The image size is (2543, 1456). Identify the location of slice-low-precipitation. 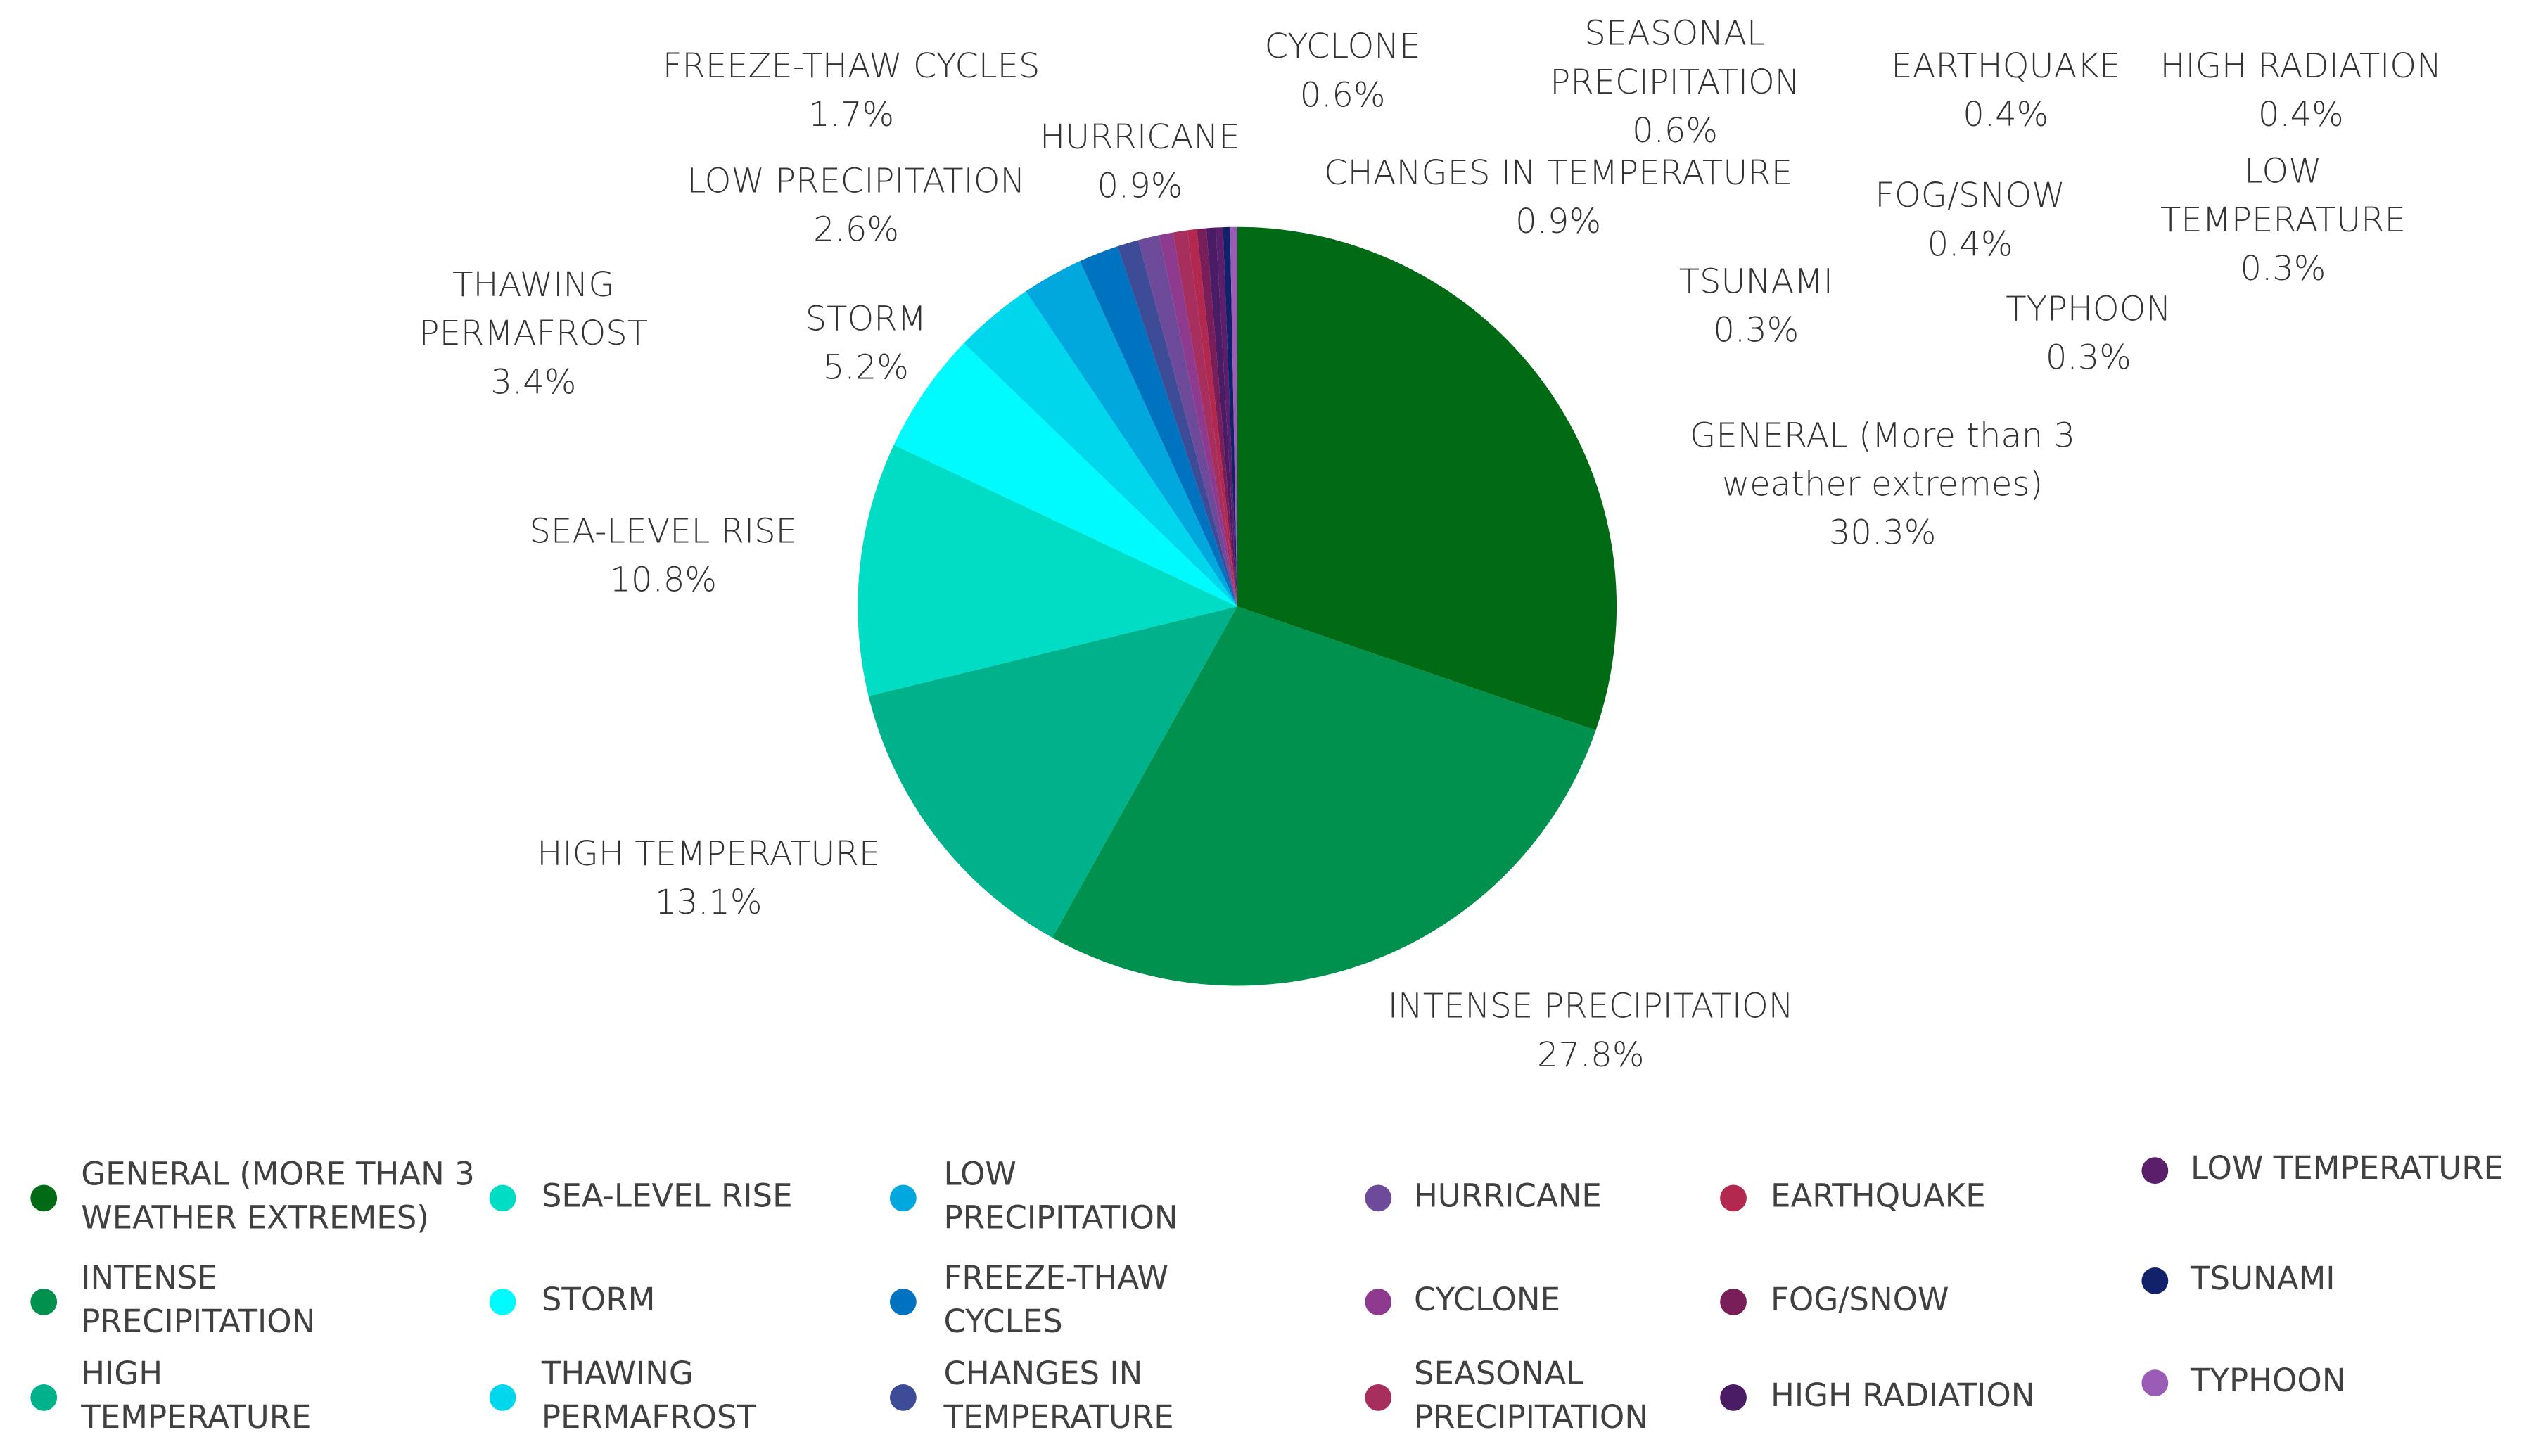
(1131, 434).